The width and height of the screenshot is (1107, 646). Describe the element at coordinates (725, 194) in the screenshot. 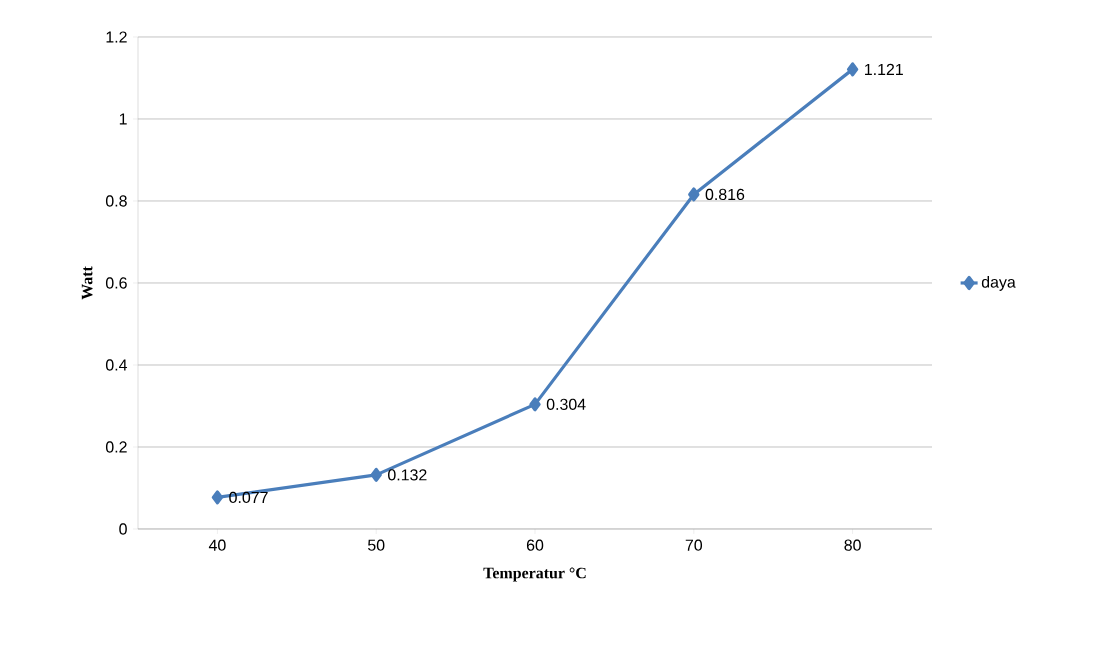

I see `data-label: 0.816` at that location.